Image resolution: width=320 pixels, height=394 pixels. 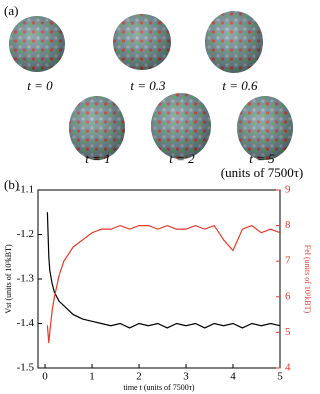 What do you see at coordinates (262, 172) in the screenshot?
I see `units-label: (units of 7500τ)` at bounding box center [262, 172].